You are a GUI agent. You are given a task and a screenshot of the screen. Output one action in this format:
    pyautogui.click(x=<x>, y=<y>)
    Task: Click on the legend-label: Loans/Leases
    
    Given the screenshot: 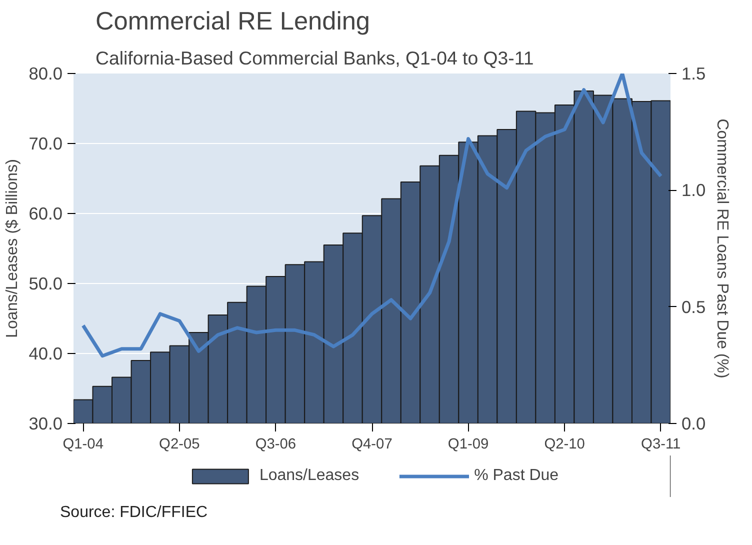 What is the action you would take?
    pyautogui.click(x=309, y=476)
    